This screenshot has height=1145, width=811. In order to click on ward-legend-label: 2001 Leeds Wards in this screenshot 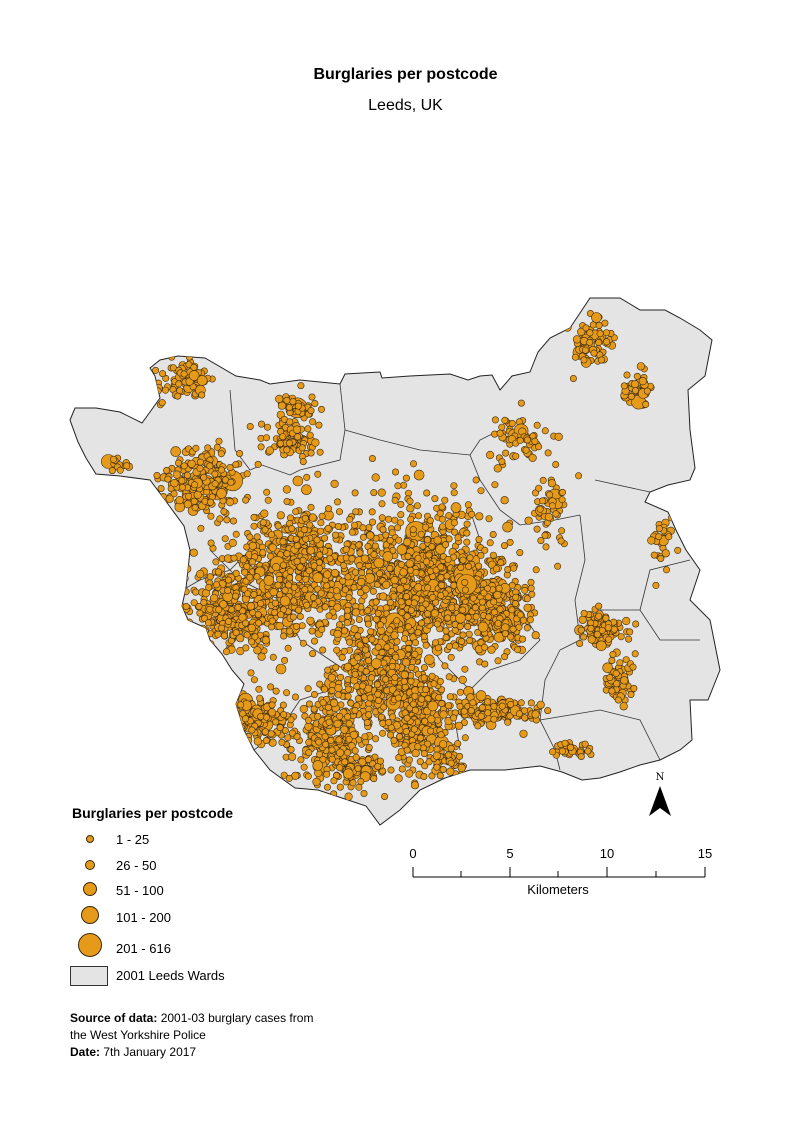, I will do `click(170, 975)`.